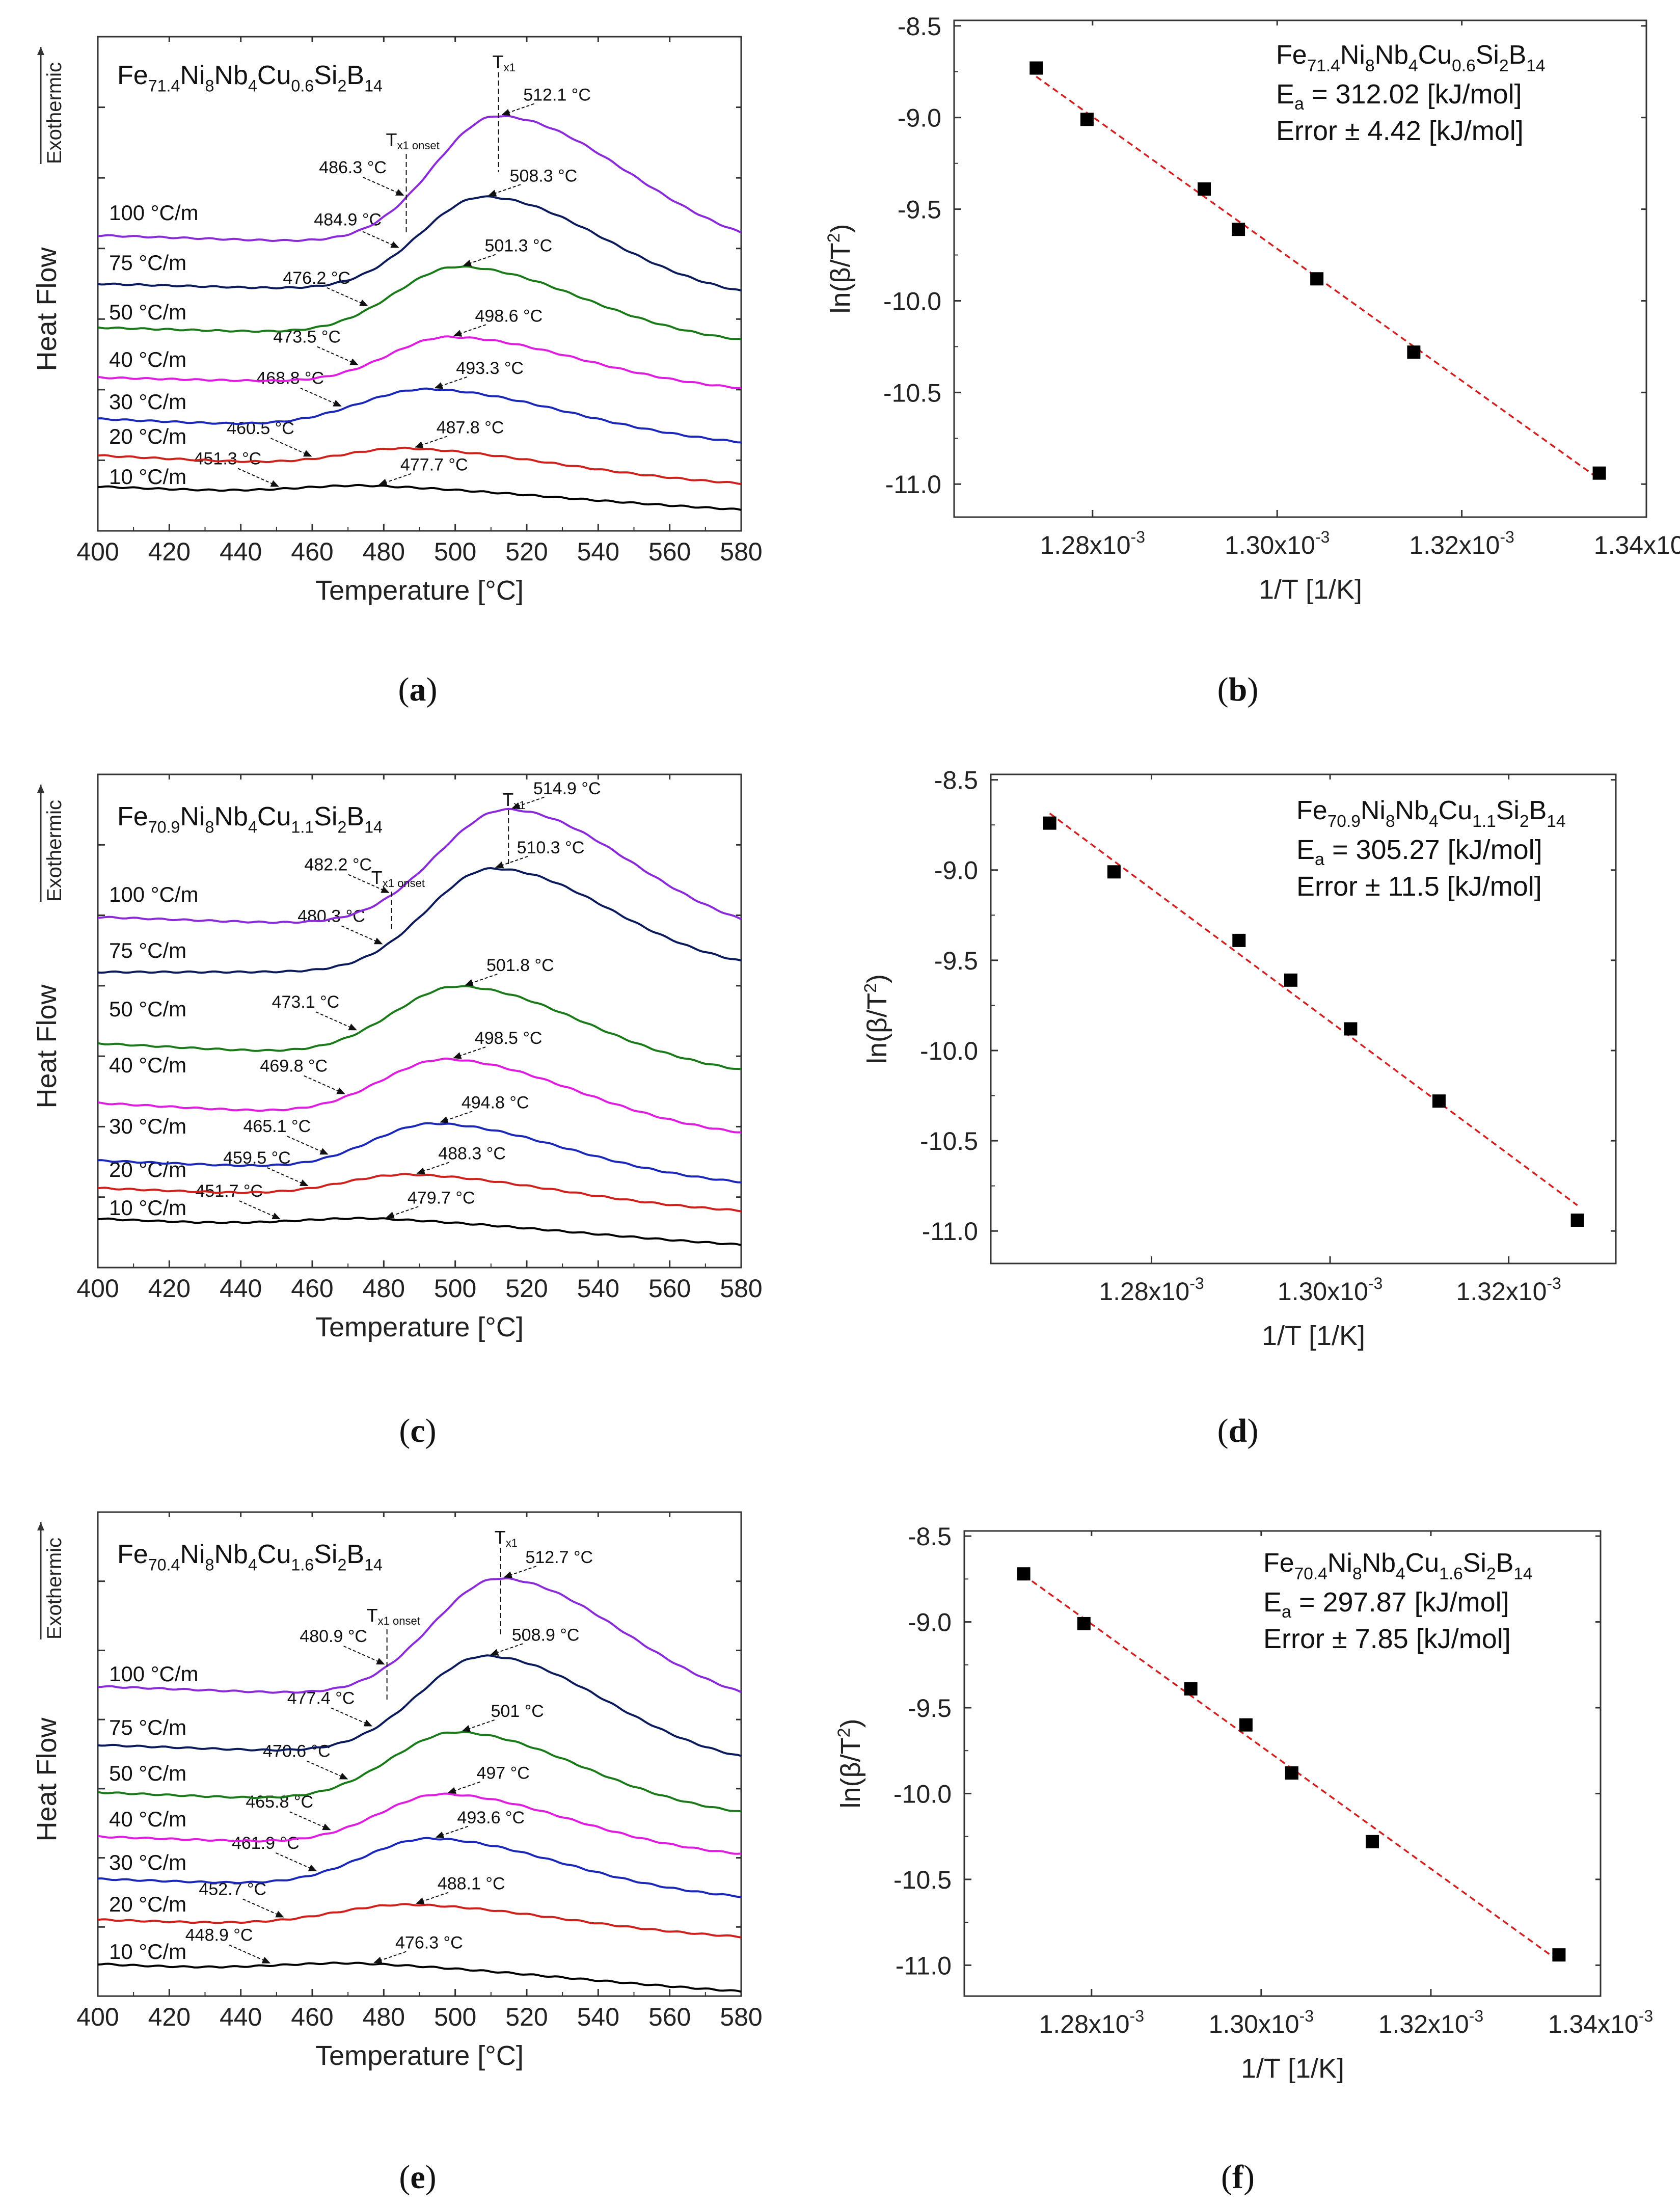 The image size is (1680, 2206). I want to click on peak-value: 514.9 °C, so click(567, 789).